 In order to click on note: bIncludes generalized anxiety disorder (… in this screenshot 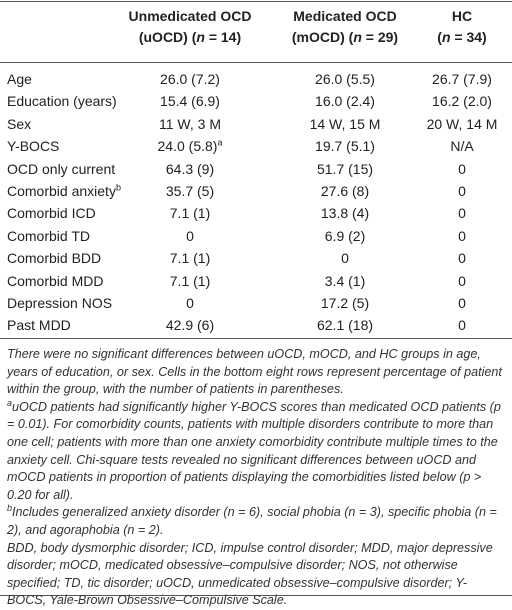, I will do `click(256, 521)`.